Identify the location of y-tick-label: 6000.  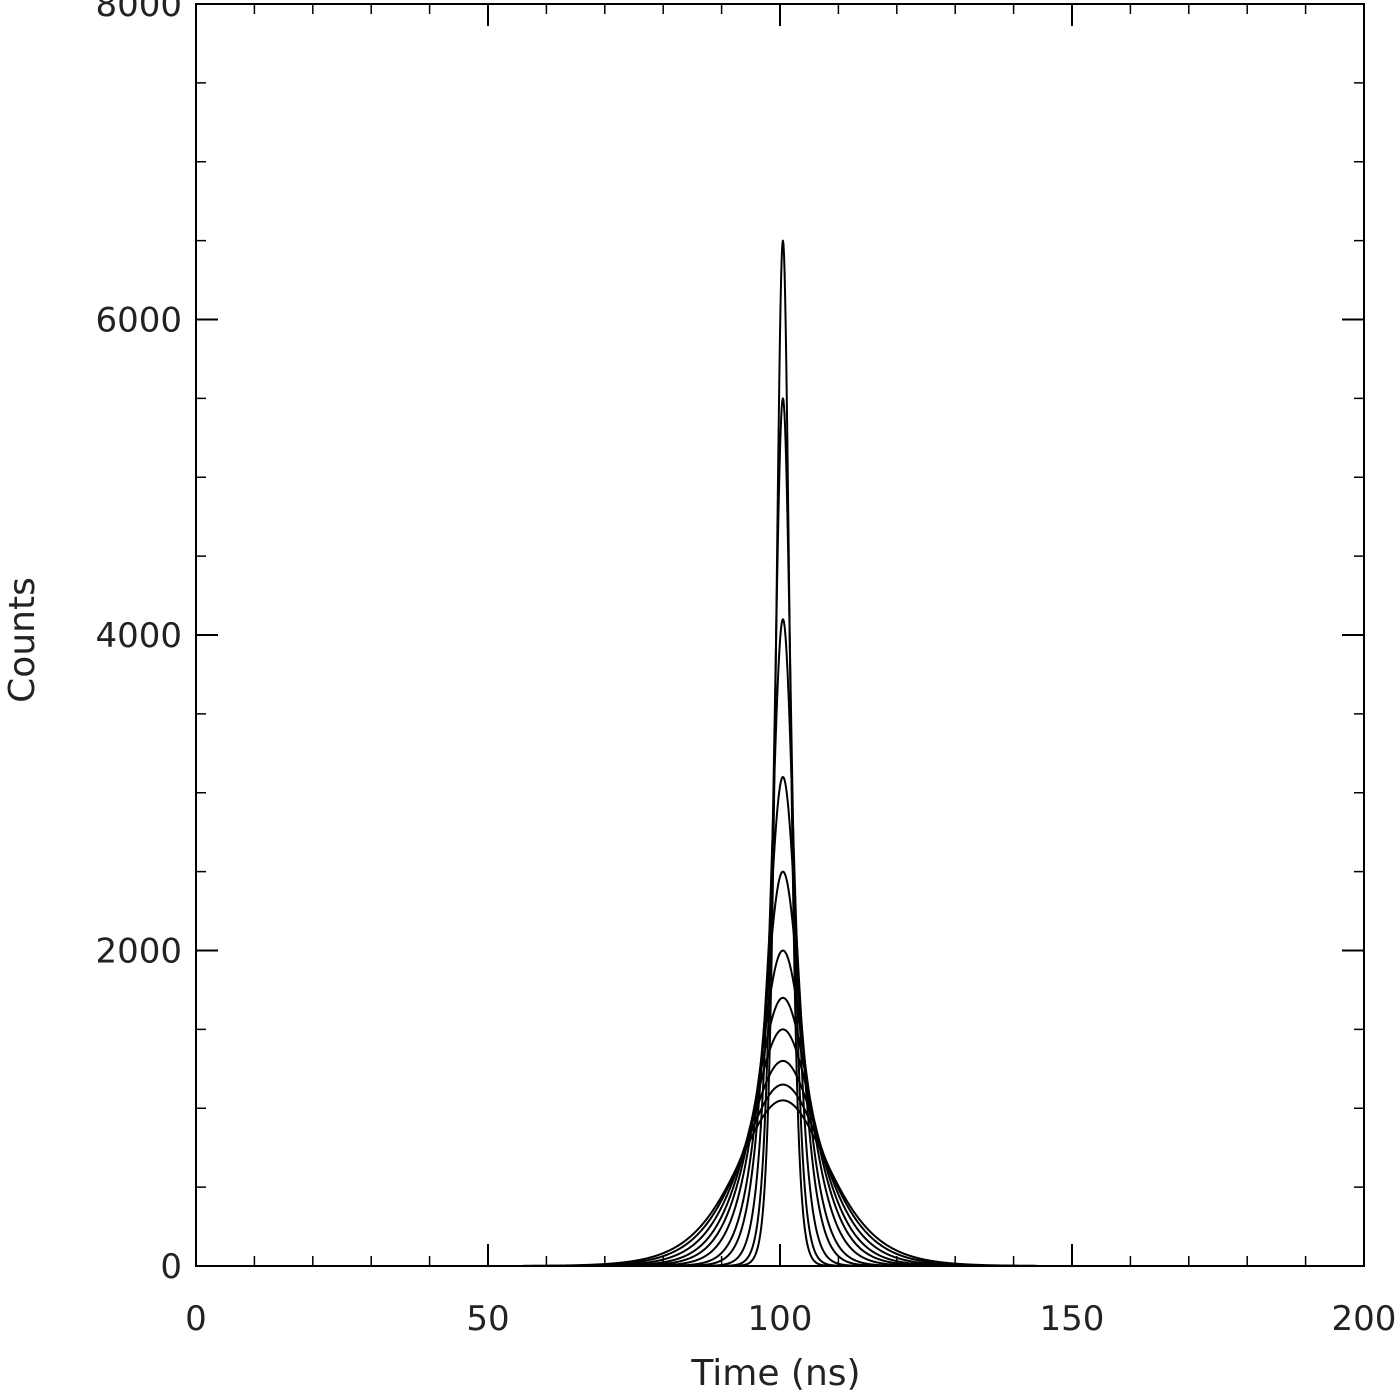
(138, 321).